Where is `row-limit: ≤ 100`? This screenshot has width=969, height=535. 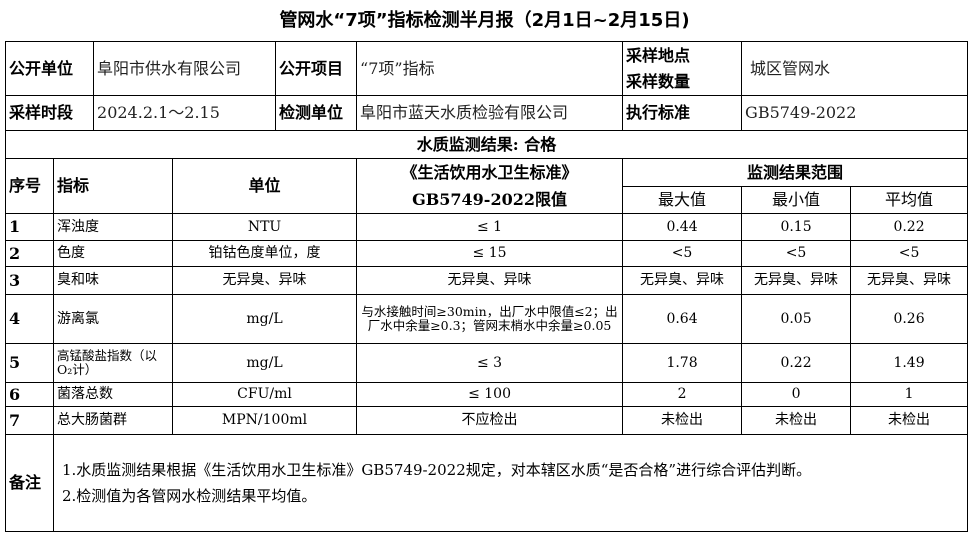 row-limit: ≤ 100 is located at coordinates (490, 394).